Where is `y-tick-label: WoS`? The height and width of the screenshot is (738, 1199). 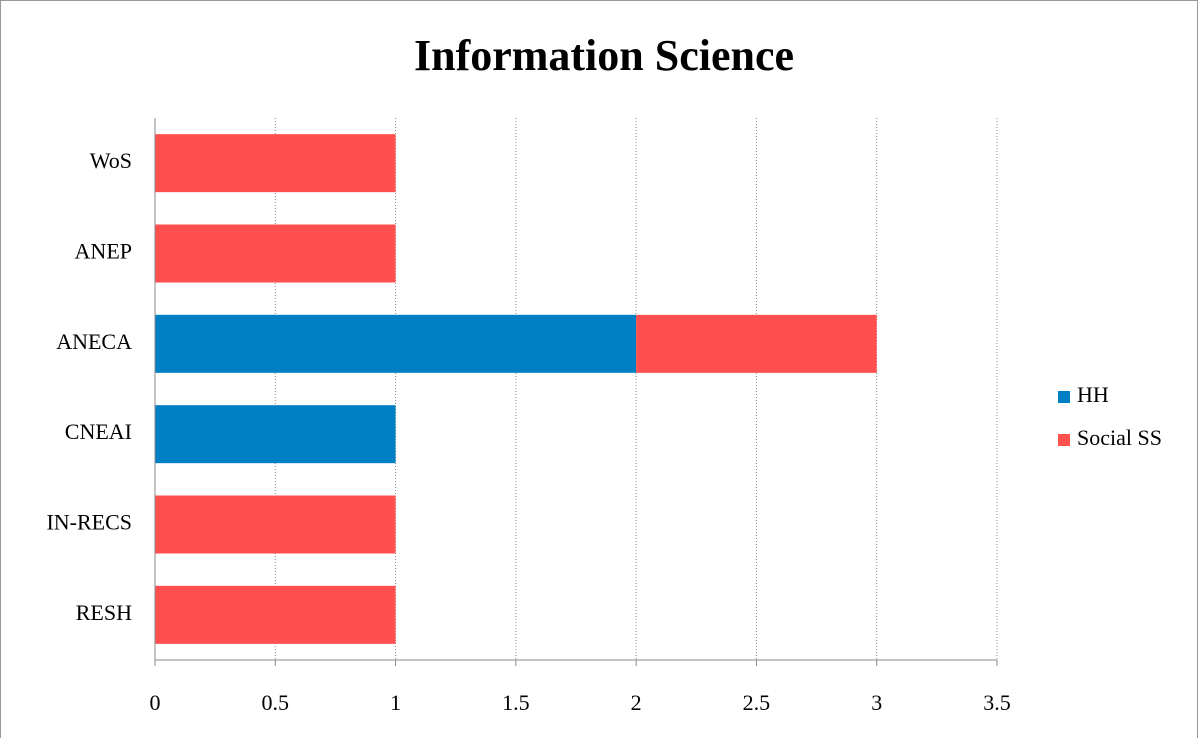
y-tick-label: WoS is located at coordinates (111, 160).